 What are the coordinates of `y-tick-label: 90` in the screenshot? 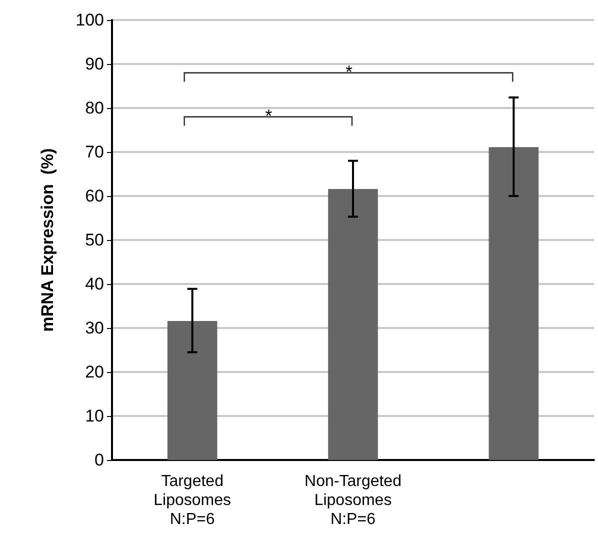 It's located at (94, 64).